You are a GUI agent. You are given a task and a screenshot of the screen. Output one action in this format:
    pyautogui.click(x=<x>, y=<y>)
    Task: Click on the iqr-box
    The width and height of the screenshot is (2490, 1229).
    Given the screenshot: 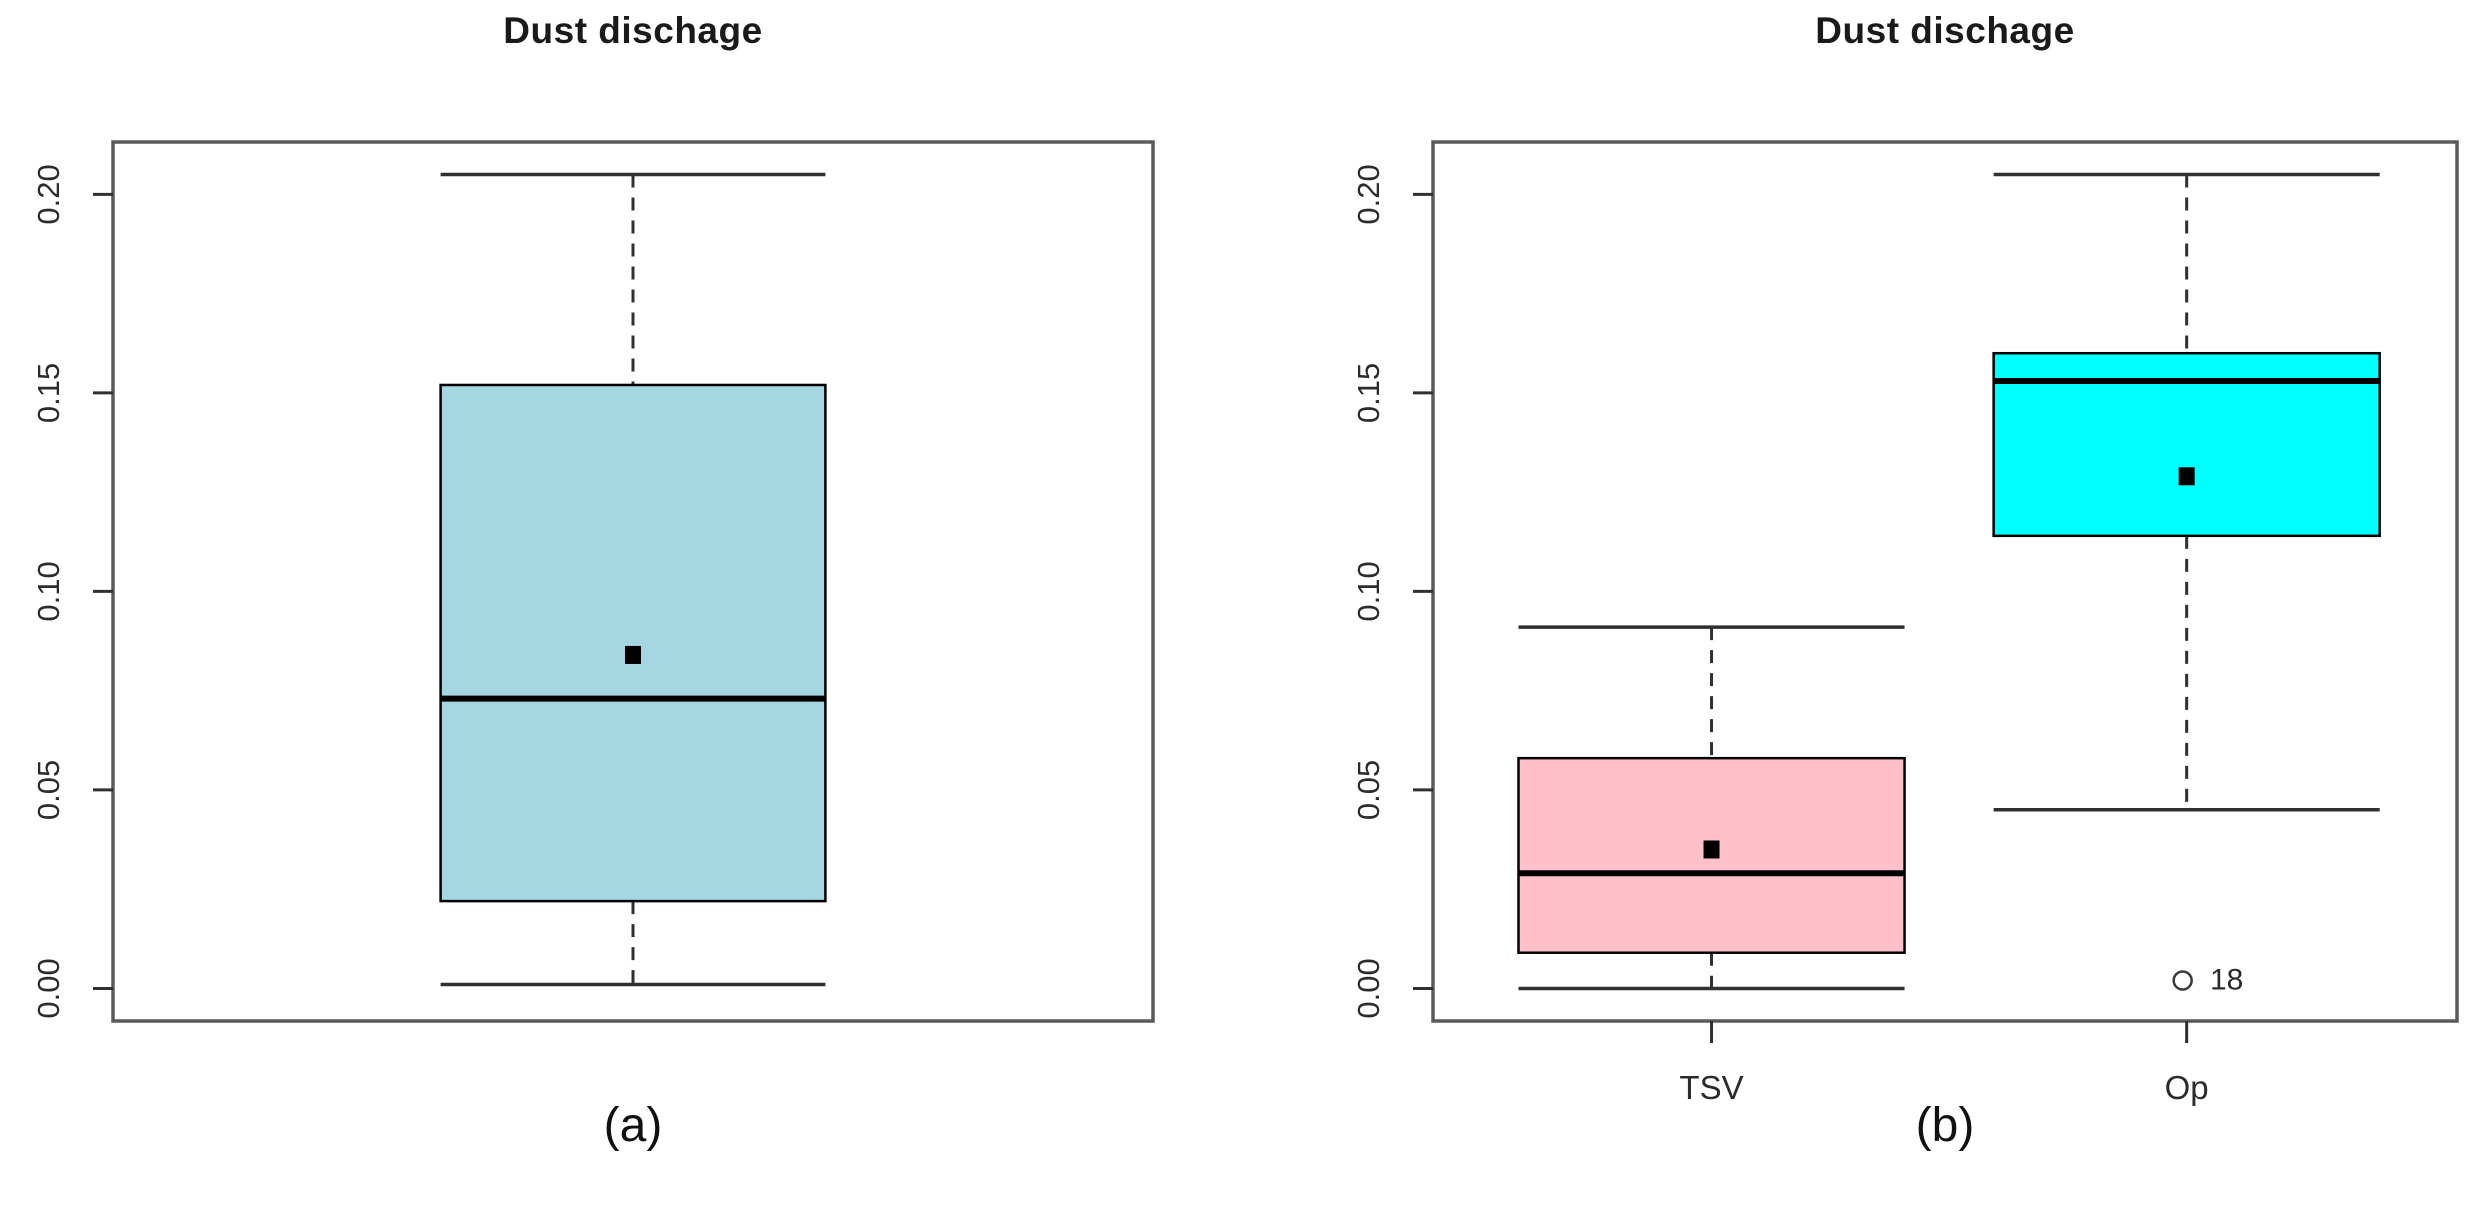 What is the action you would take?
    pyautogui.click(x=633, y=643)
    